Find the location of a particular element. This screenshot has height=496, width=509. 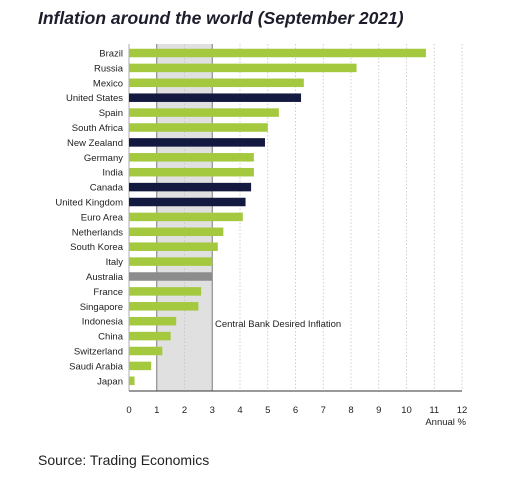

category-label: France is located at coordinates (108, 292).